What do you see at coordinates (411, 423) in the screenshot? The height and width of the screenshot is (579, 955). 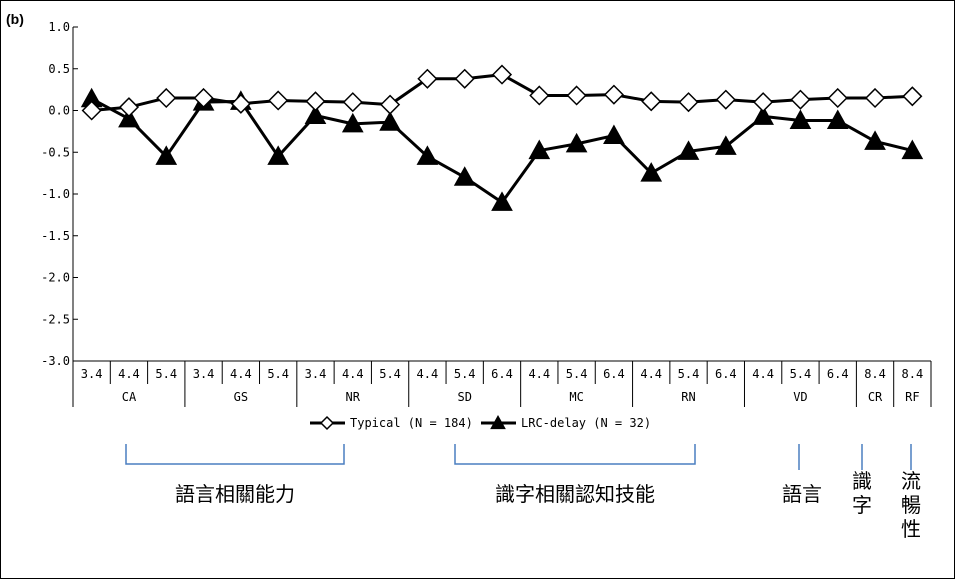 I see `legend-label-typical: Typical (N = 184)` at bounding box center [411, 423].